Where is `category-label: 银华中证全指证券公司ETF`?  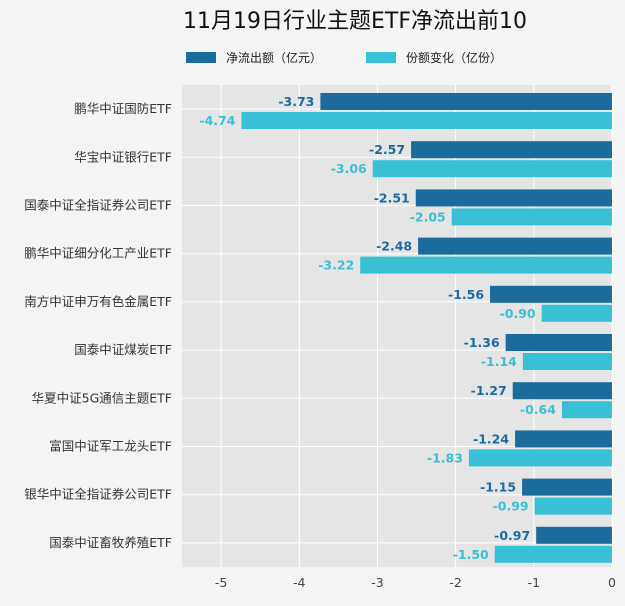
category-label: 银华中证全指证券公司ETF is located at coordinates (98, 494).